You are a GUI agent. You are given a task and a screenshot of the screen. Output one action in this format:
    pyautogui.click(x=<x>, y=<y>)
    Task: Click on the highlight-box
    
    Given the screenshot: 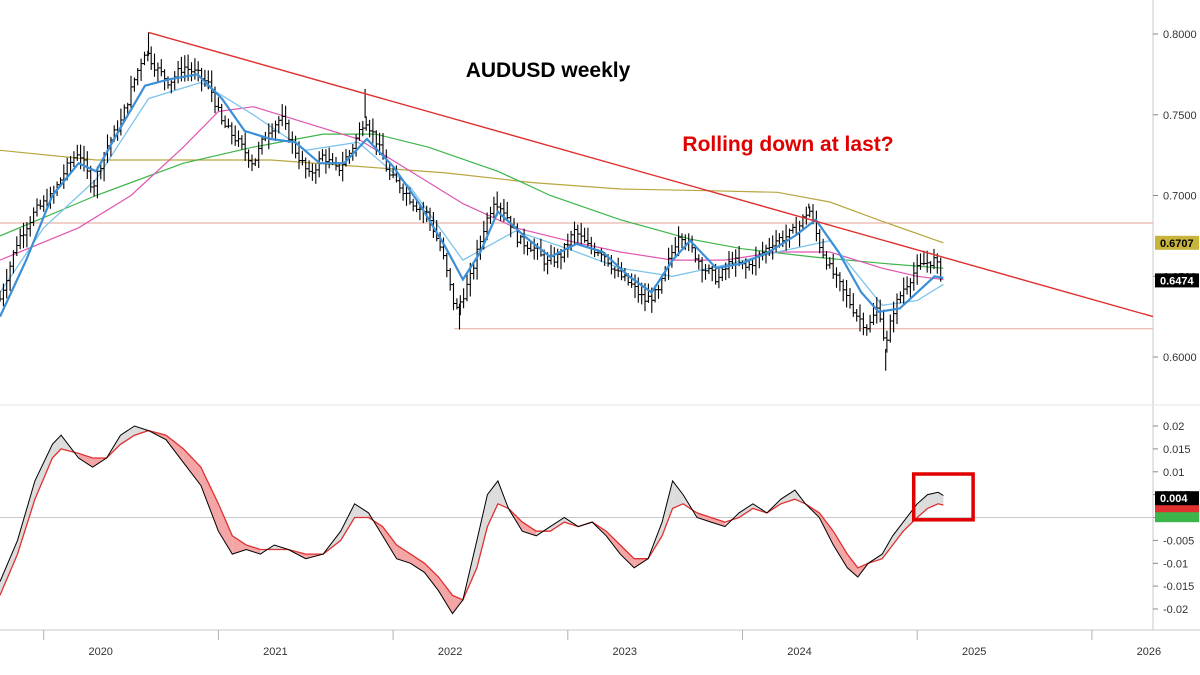 What is the action you would take?
    pyautogui.click(x=943, y=497)
    